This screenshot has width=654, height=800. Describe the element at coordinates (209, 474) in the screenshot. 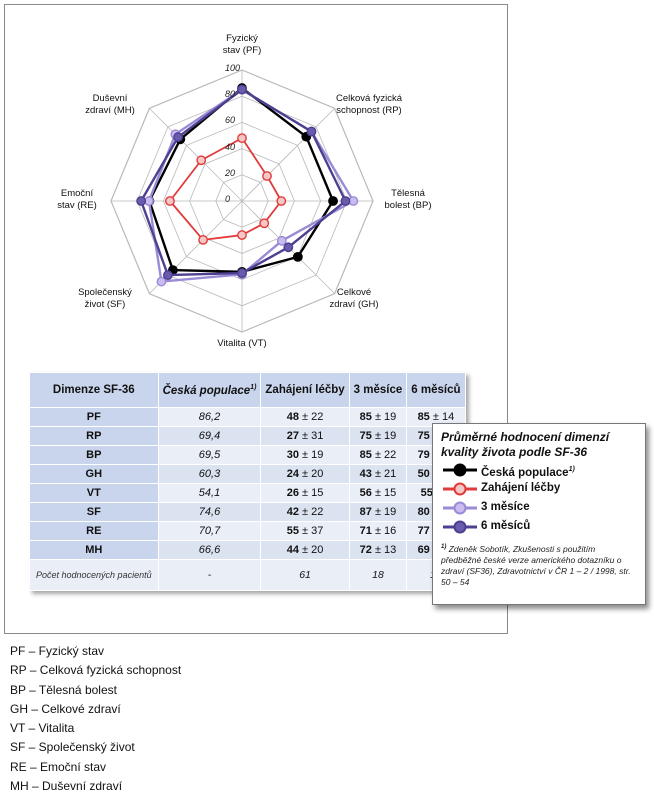

I see `cell-population: 60,3` at that location.